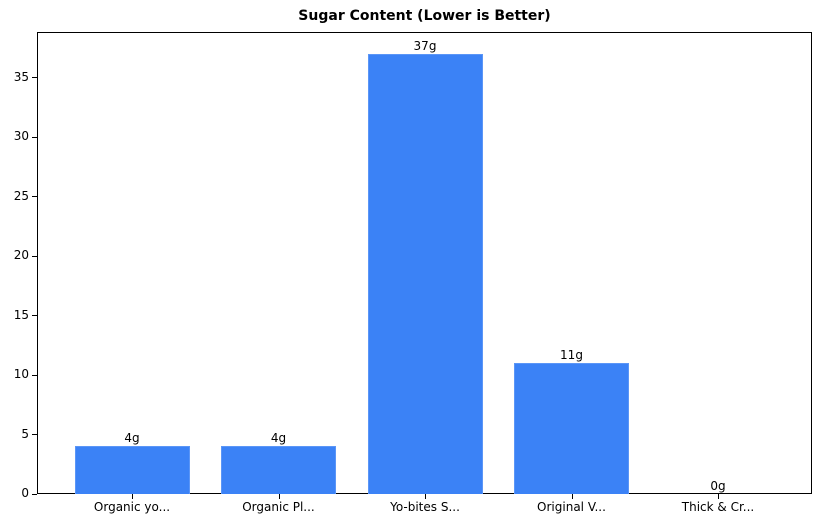 The image size is (822, 528). What do you see at coordinates (425, 46) in the screenshot?
I see `bar-value-label: 37g` at bounding box center [425, 46].